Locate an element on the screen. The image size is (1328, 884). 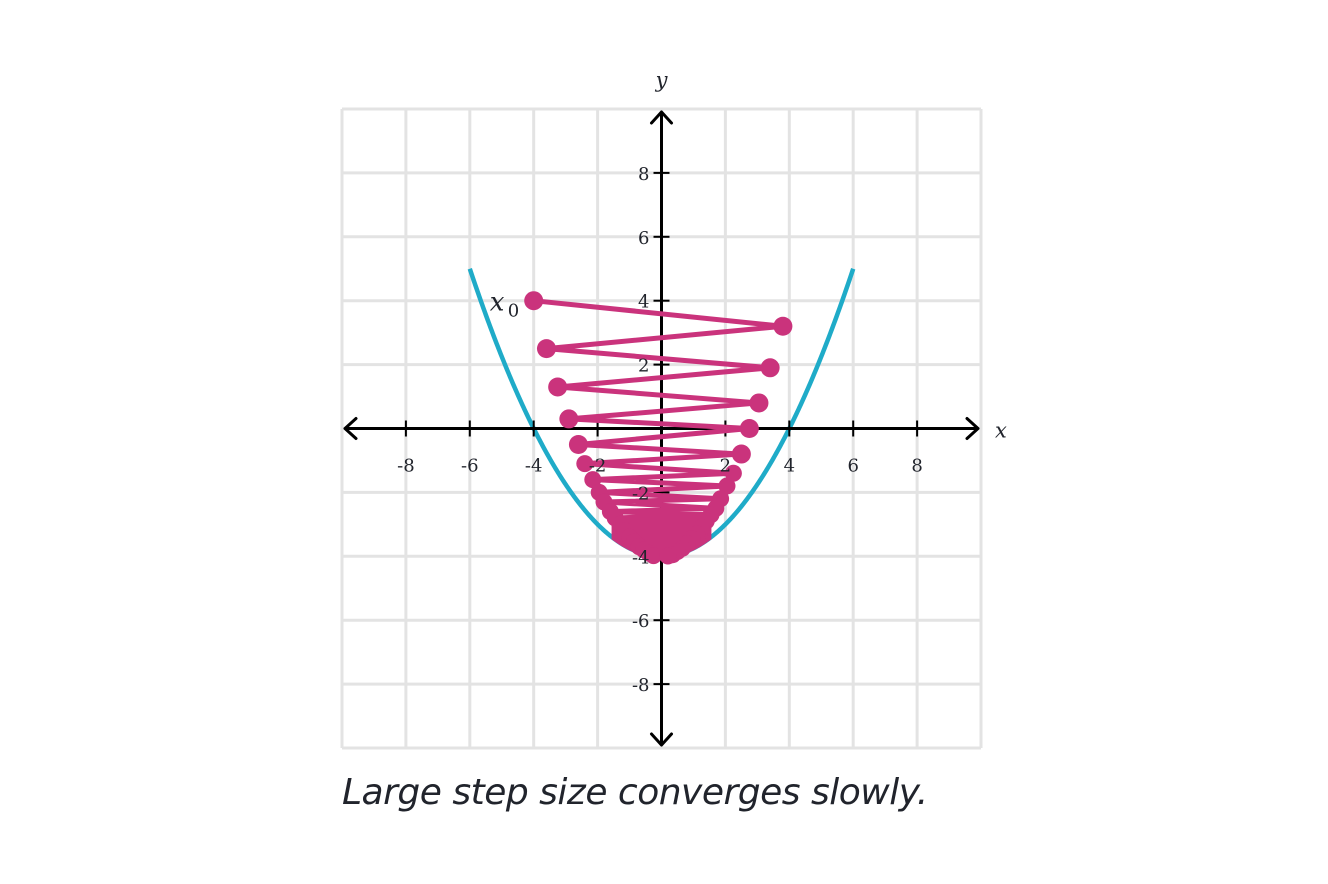
y-tick-label: 4 is located at coordinates (643, 302).